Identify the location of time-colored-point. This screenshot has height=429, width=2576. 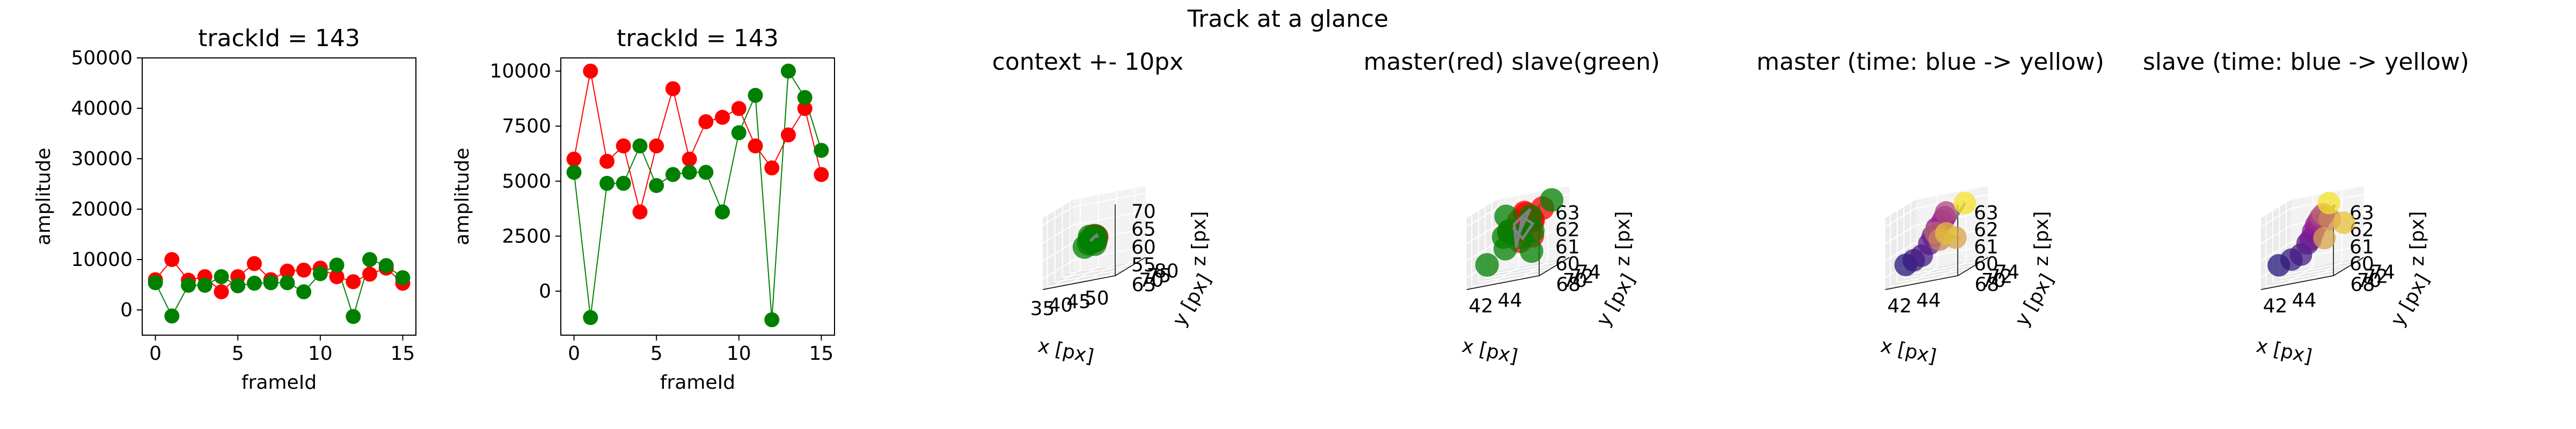
(1946, 233).